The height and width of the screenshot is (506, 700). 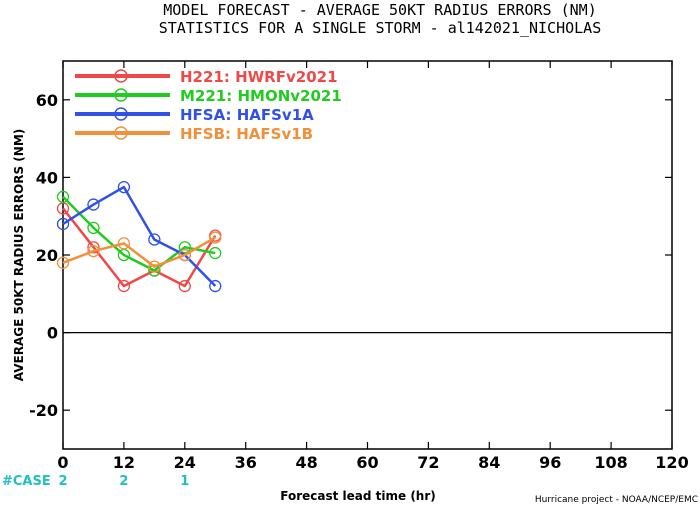 I want to click on case-label: #CASE, so click(x=26, y=481).